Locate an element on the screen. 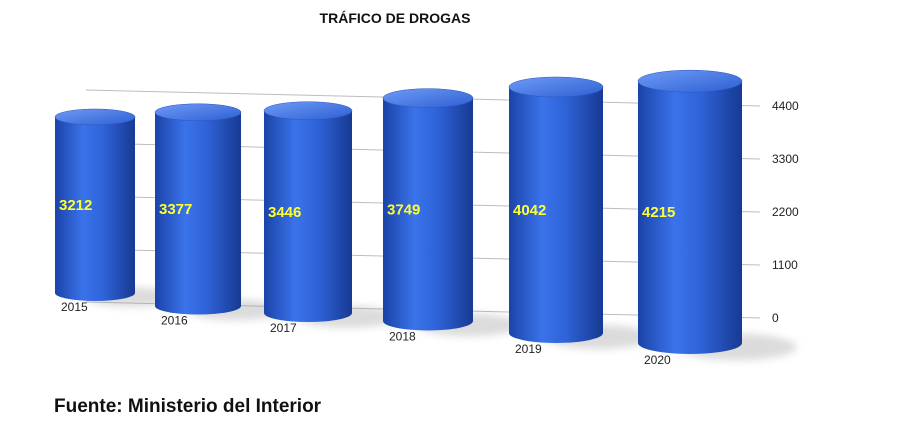 Image resolution: width=900 pixels, height=444 pixels. data-label: 3377 is located at coordinates (175, 209).